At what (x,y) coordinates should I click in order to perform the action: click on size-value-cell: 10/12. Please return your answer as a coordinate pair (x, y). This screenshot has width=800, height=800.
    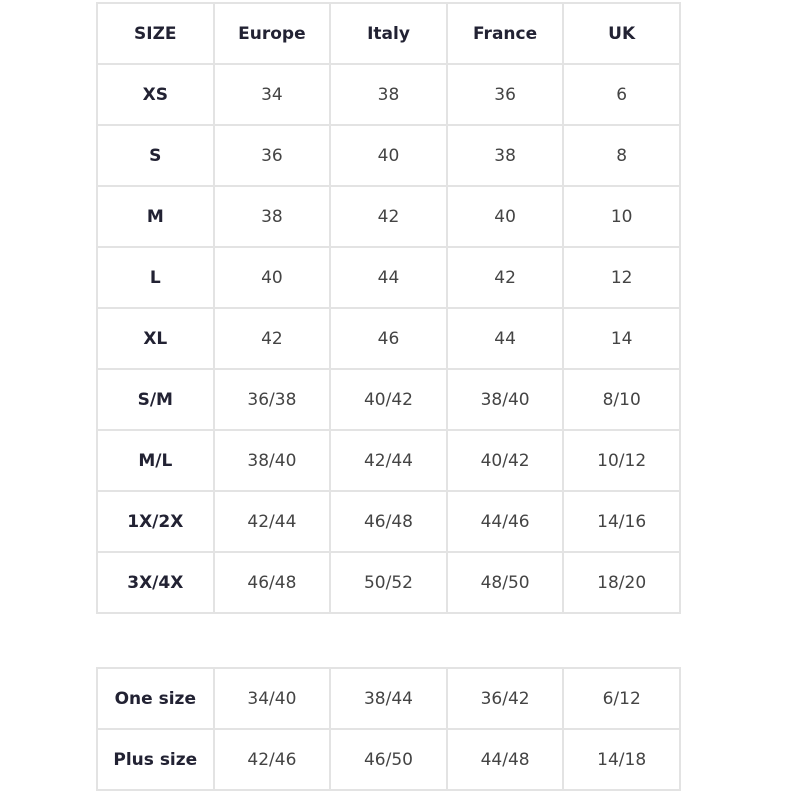
    Looking at the image, I should click on (621, 460).